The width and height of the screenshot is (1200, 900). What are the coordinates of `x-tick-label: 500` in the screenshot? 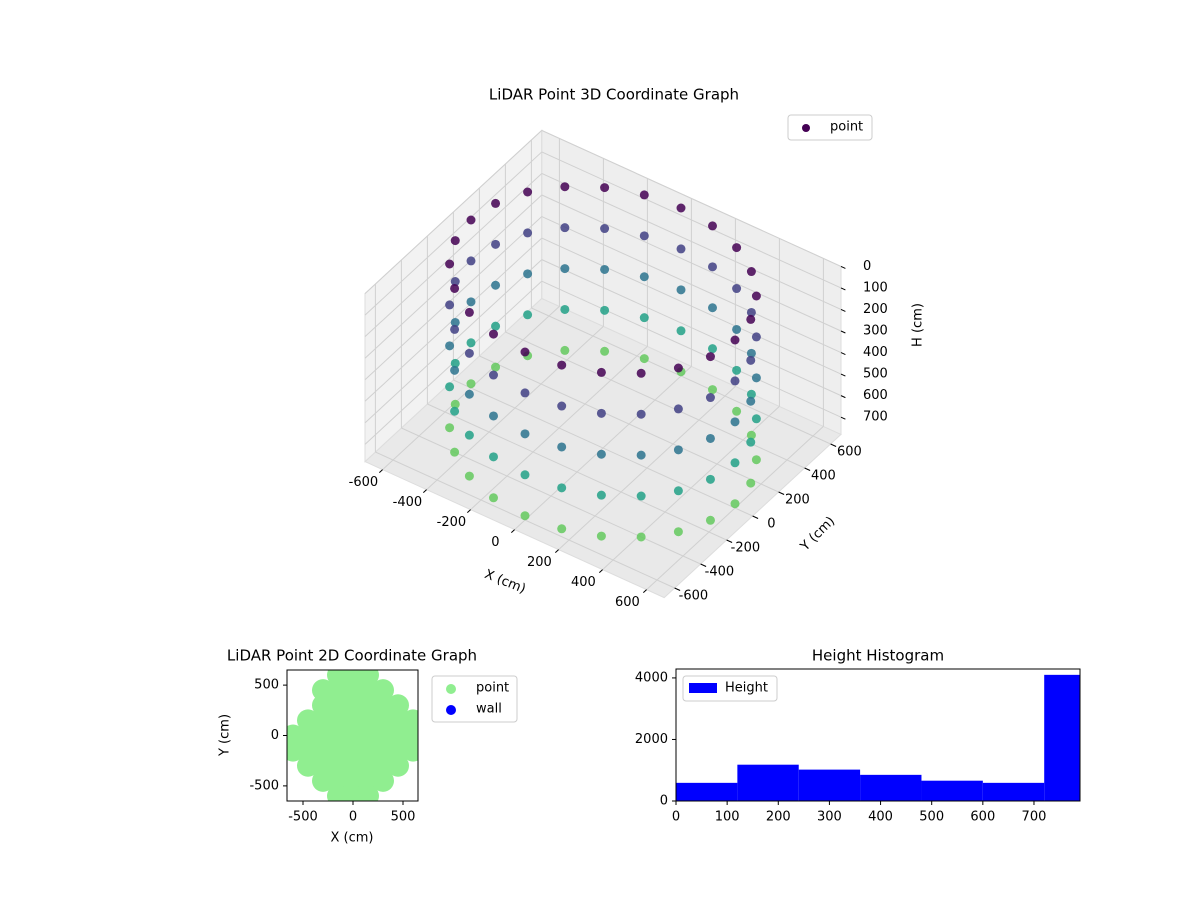 It's located at (403, 817).